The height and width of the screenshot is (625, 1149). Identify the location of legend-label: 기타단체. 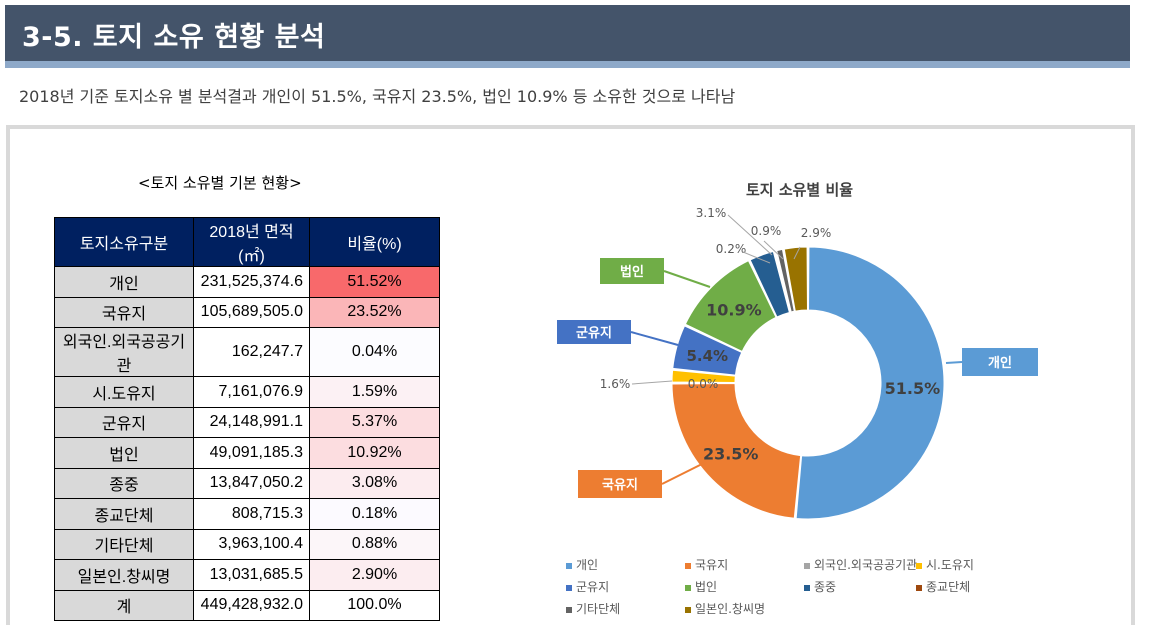
(598, 609).